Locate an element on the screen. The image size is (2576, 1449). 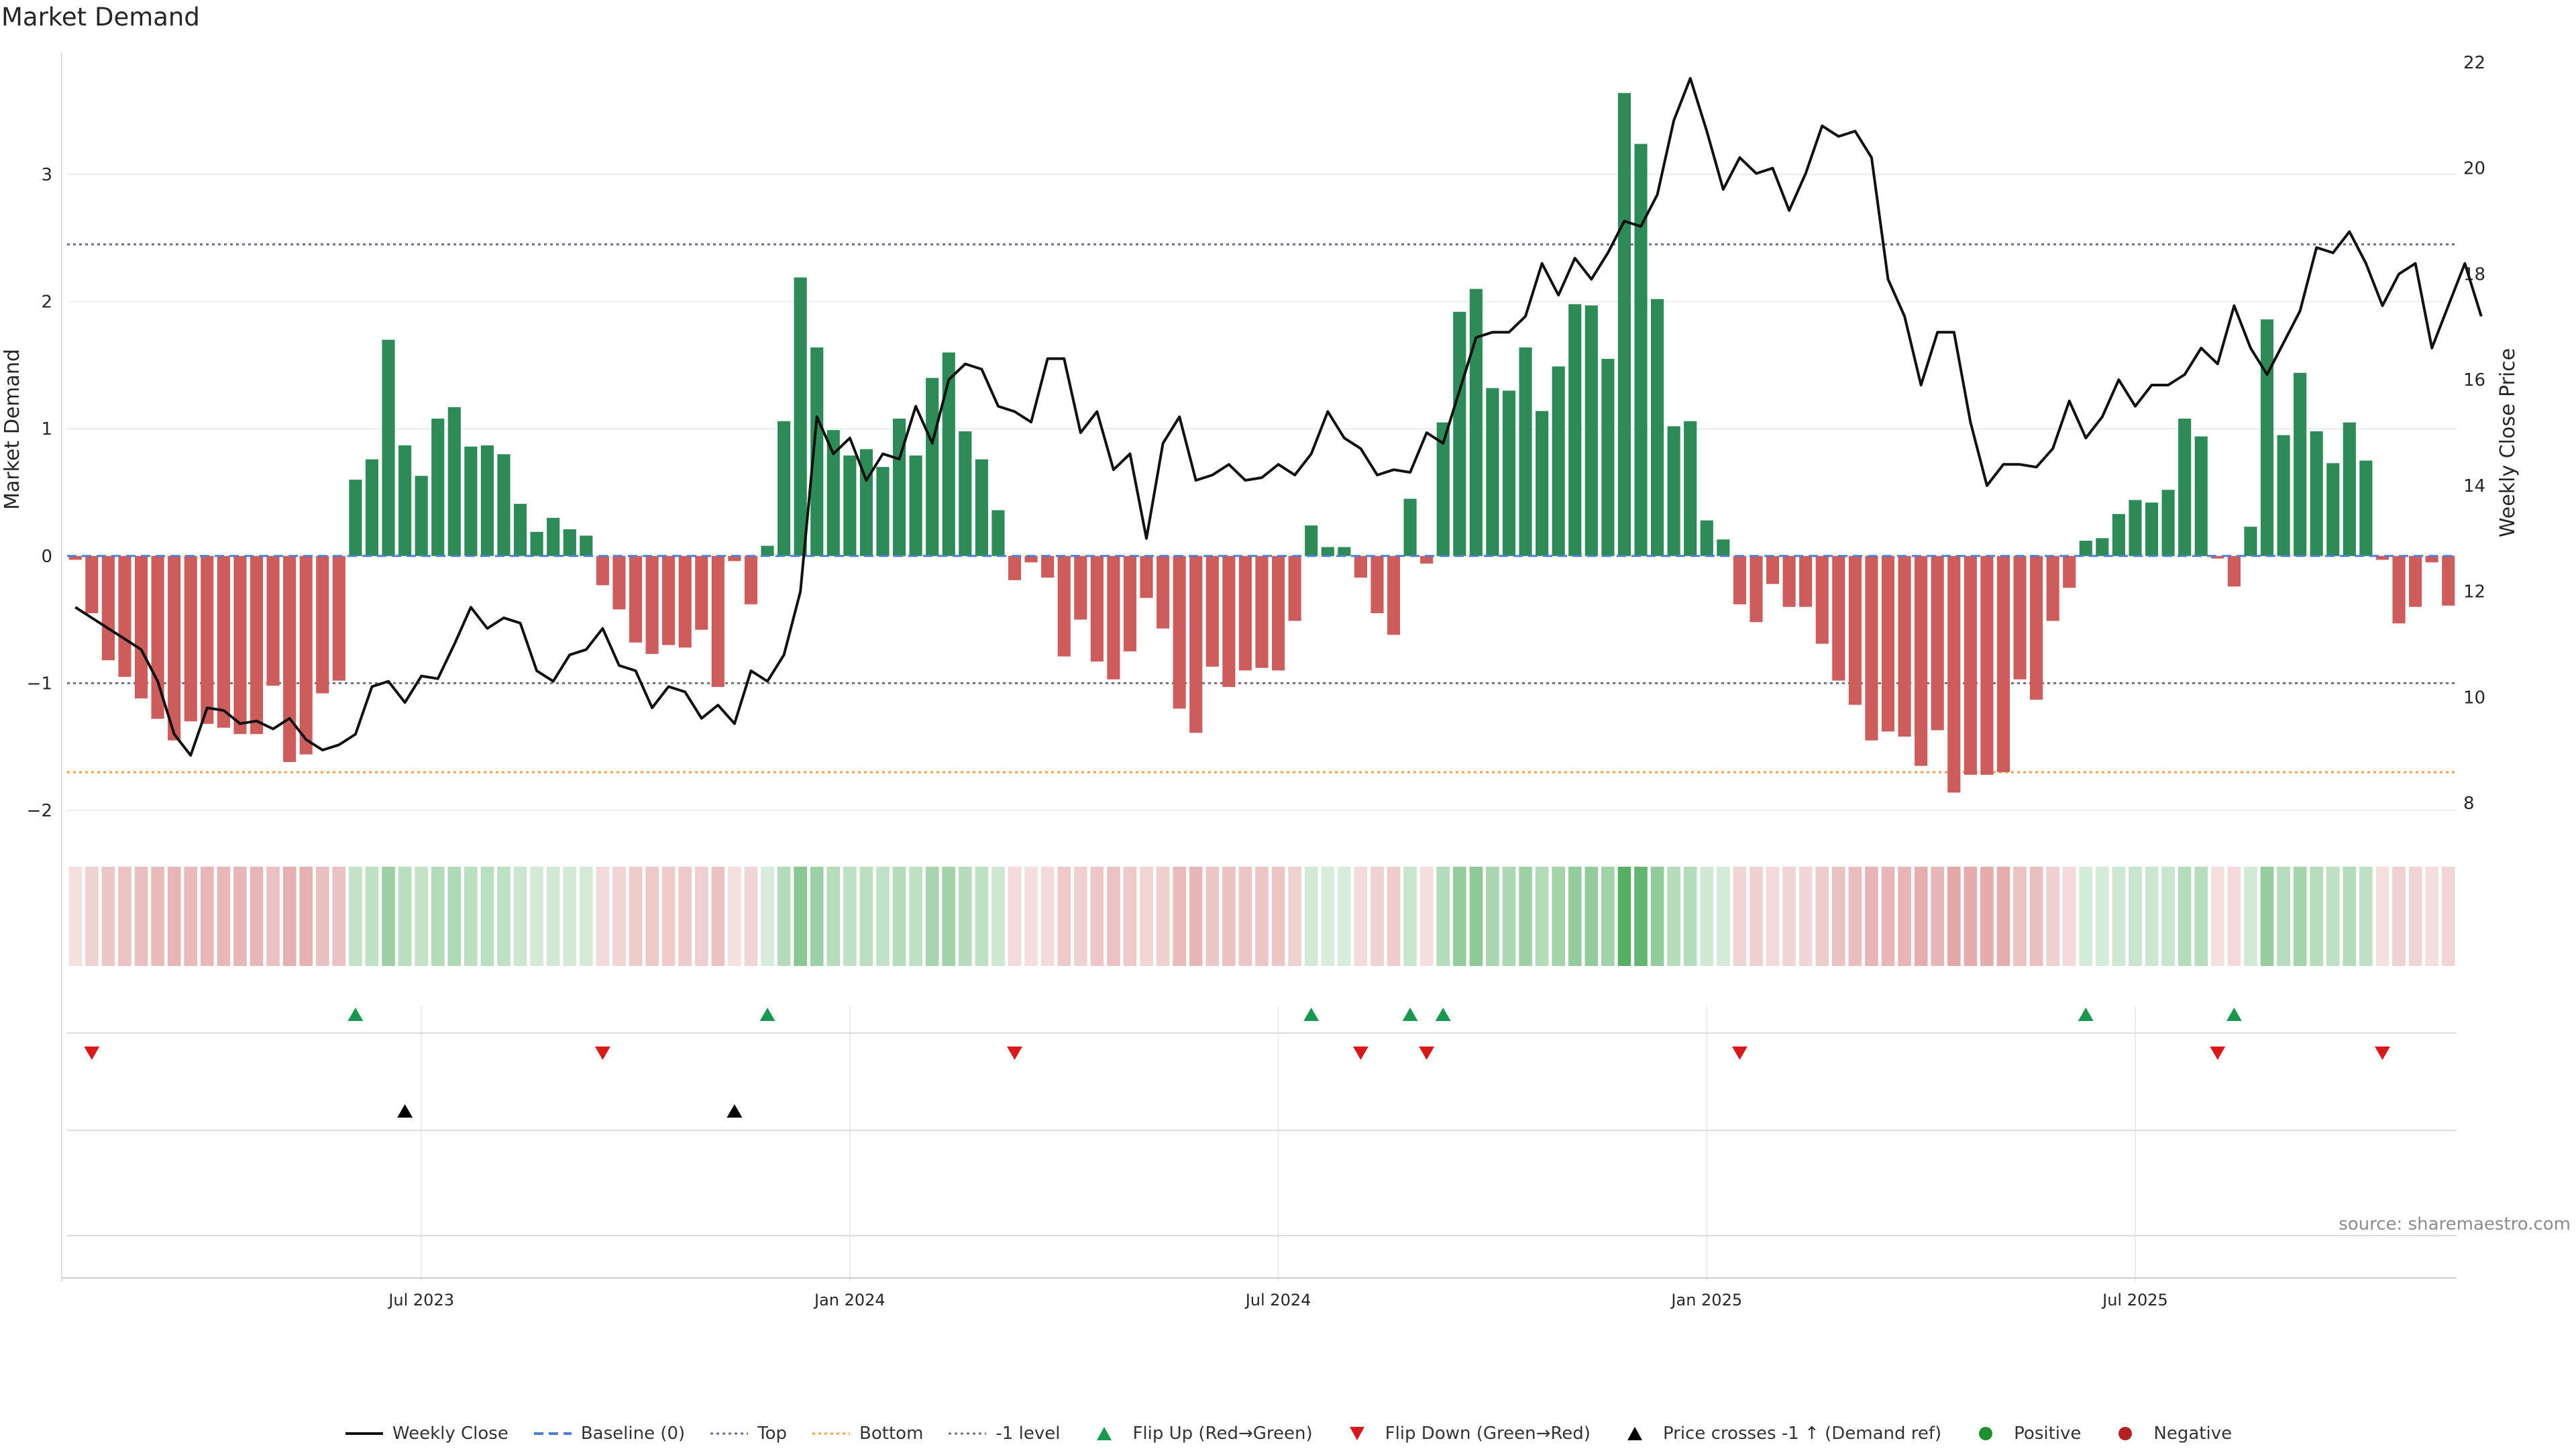
y-tick-label-left: −2 is located at coordinates (39, 811).